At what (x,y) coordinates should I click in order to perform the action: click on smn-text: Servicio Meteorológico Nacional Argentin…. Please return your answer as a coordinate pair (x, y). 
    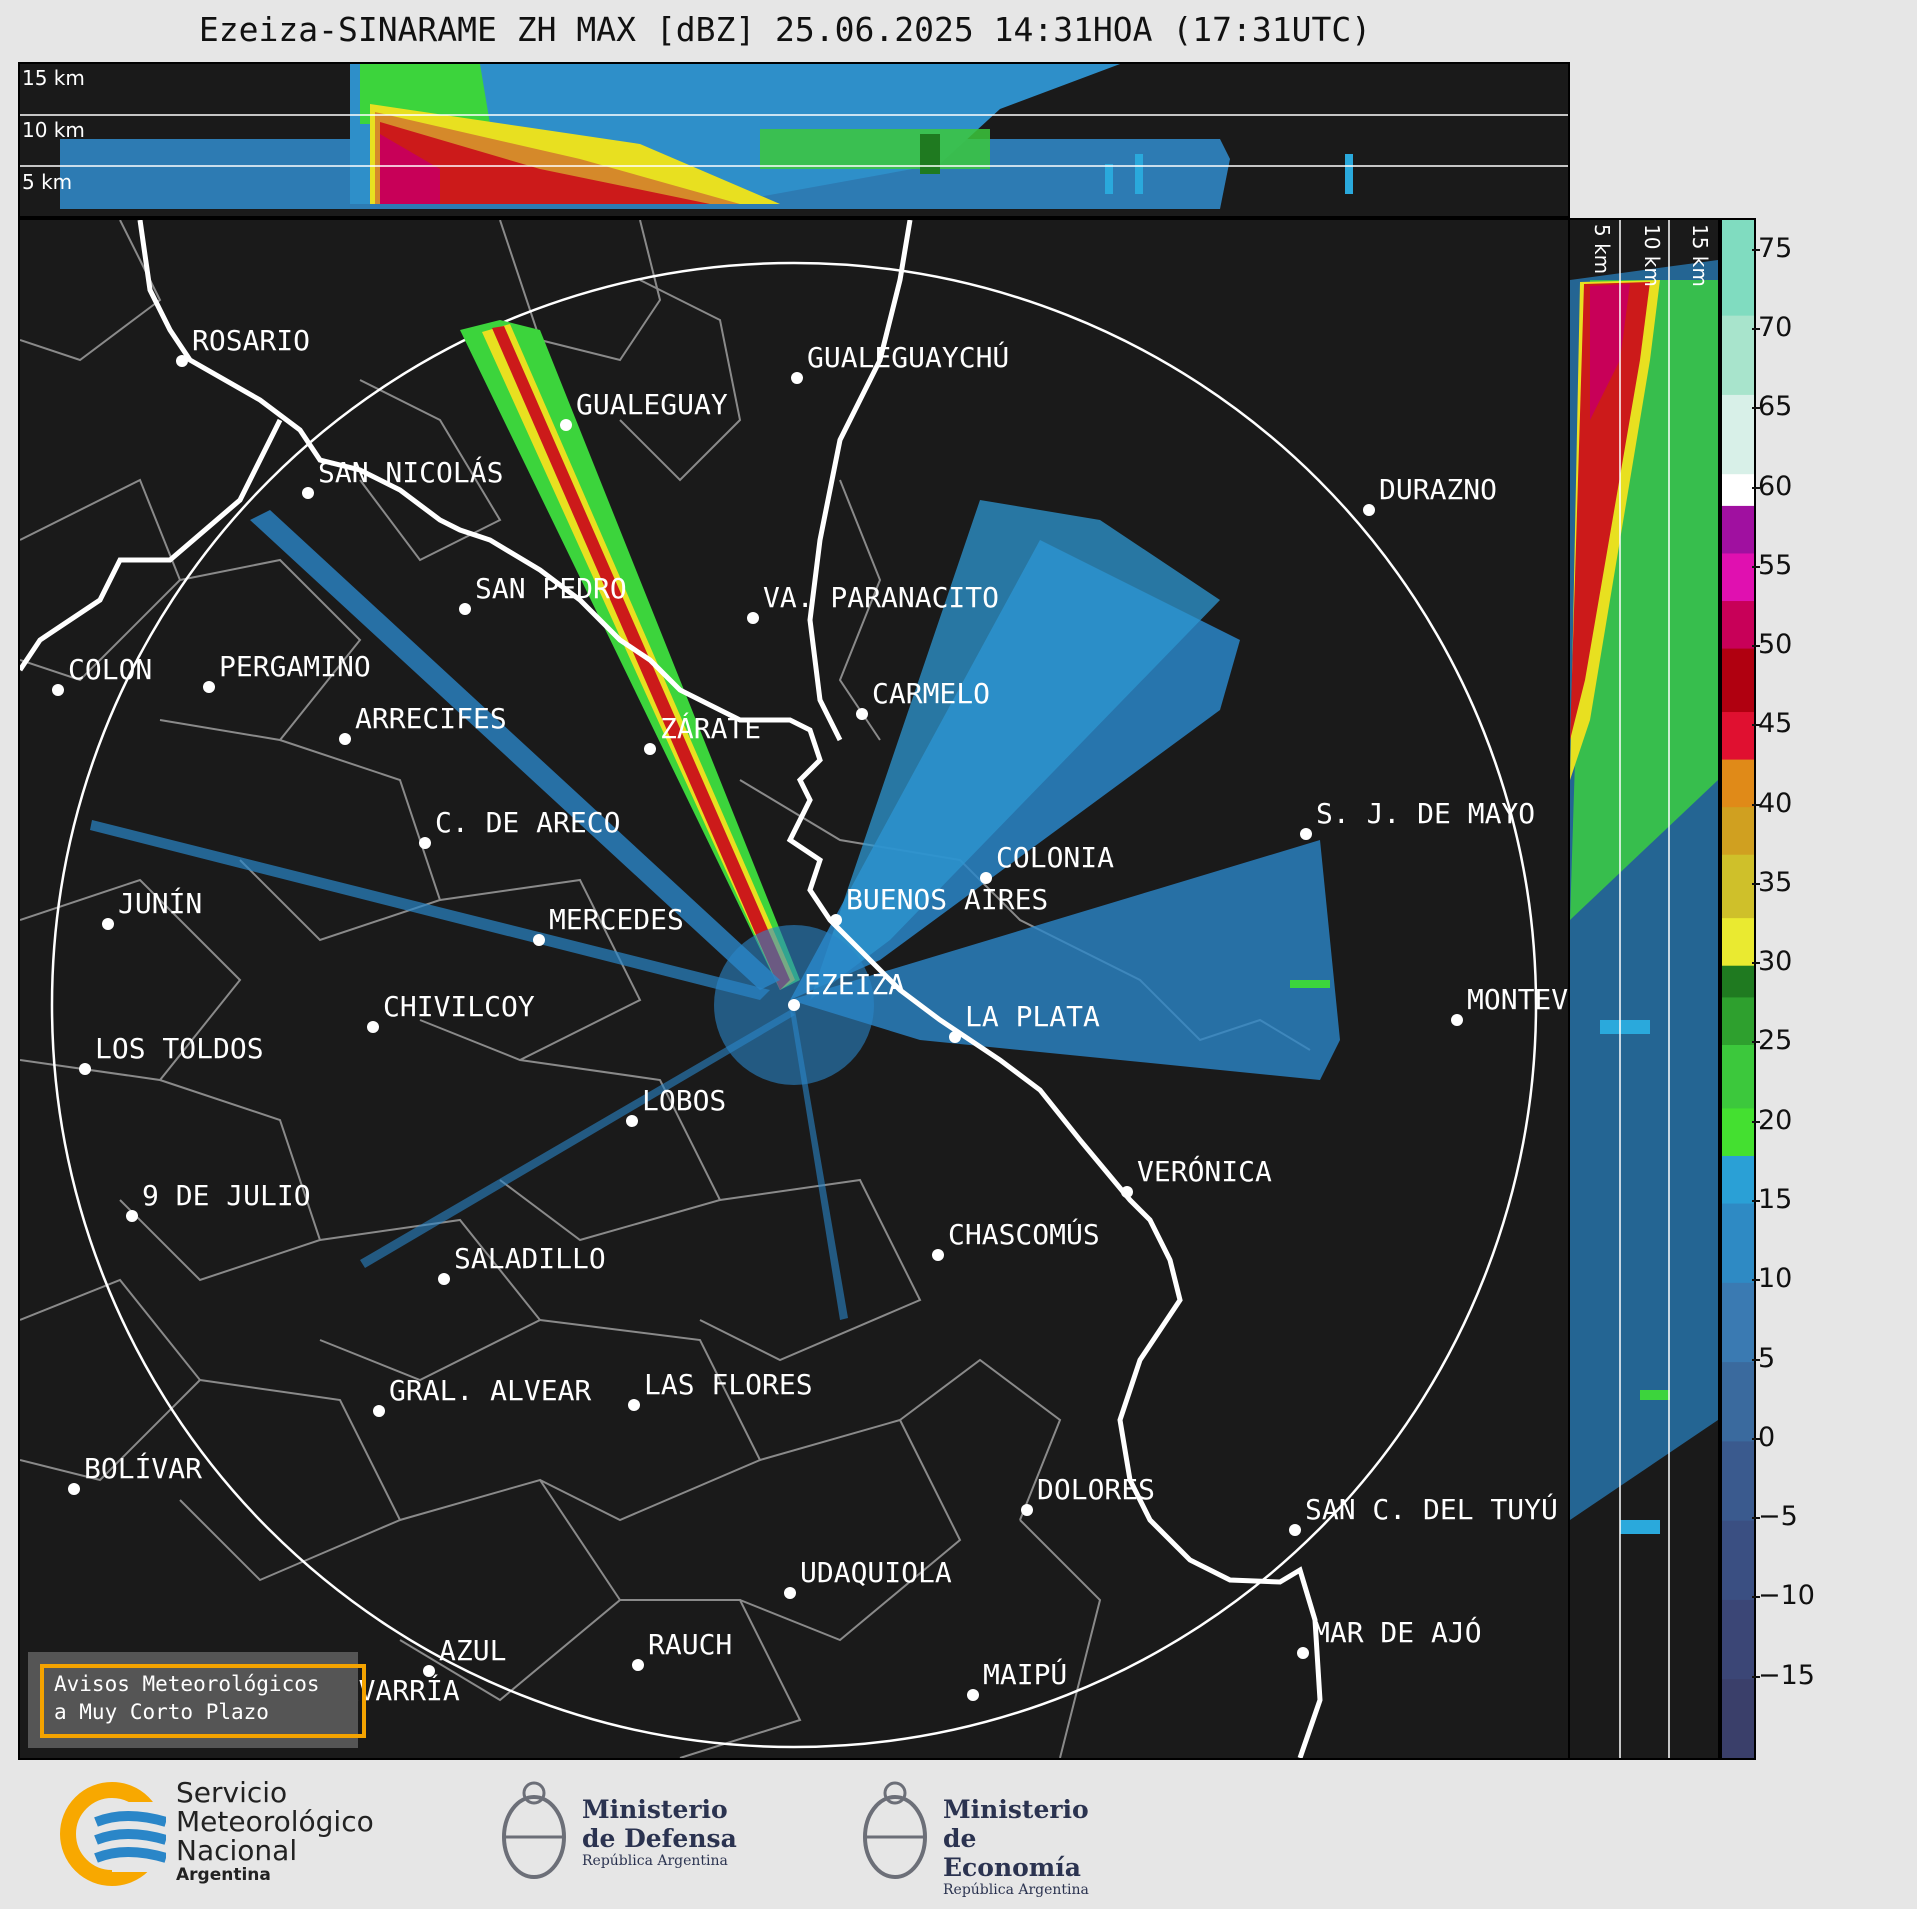
    Looking at the image, I should click on (275, 1831).